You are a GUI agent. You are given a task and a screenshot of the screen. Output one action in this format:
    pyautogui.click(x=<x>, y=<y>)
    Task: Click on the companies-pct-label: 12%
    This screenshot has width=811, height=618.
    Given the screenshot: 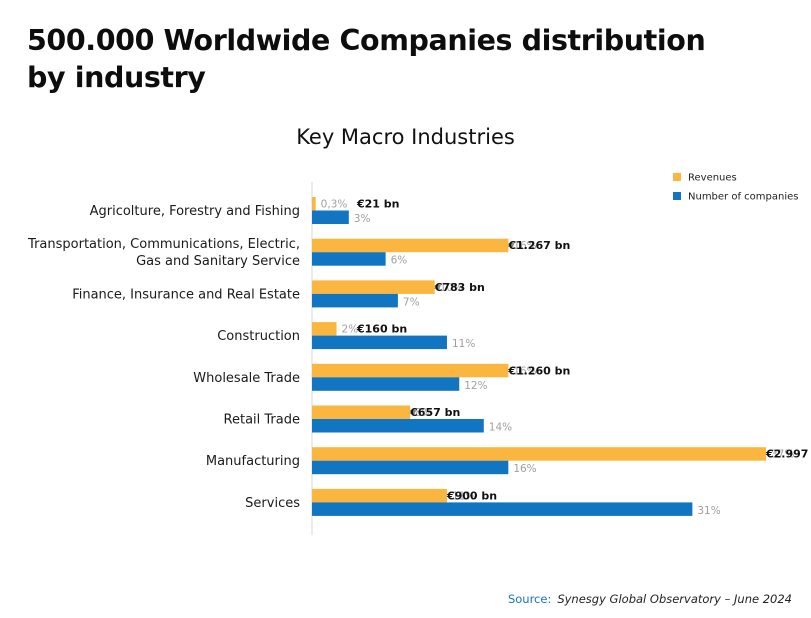 What is the action you would take?
    pyautogui.click(x=475, y=386)
    